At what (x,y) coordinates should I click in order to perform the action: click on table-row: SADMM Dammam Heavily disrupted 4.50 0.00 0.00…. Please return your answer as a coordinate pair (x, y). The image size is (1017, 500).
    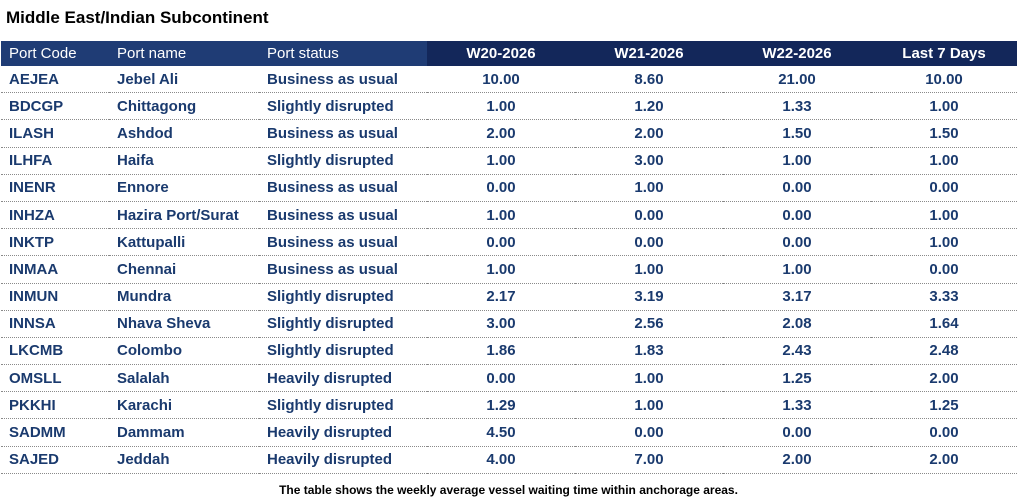
    Looking at the image, I should click on (509, 432).